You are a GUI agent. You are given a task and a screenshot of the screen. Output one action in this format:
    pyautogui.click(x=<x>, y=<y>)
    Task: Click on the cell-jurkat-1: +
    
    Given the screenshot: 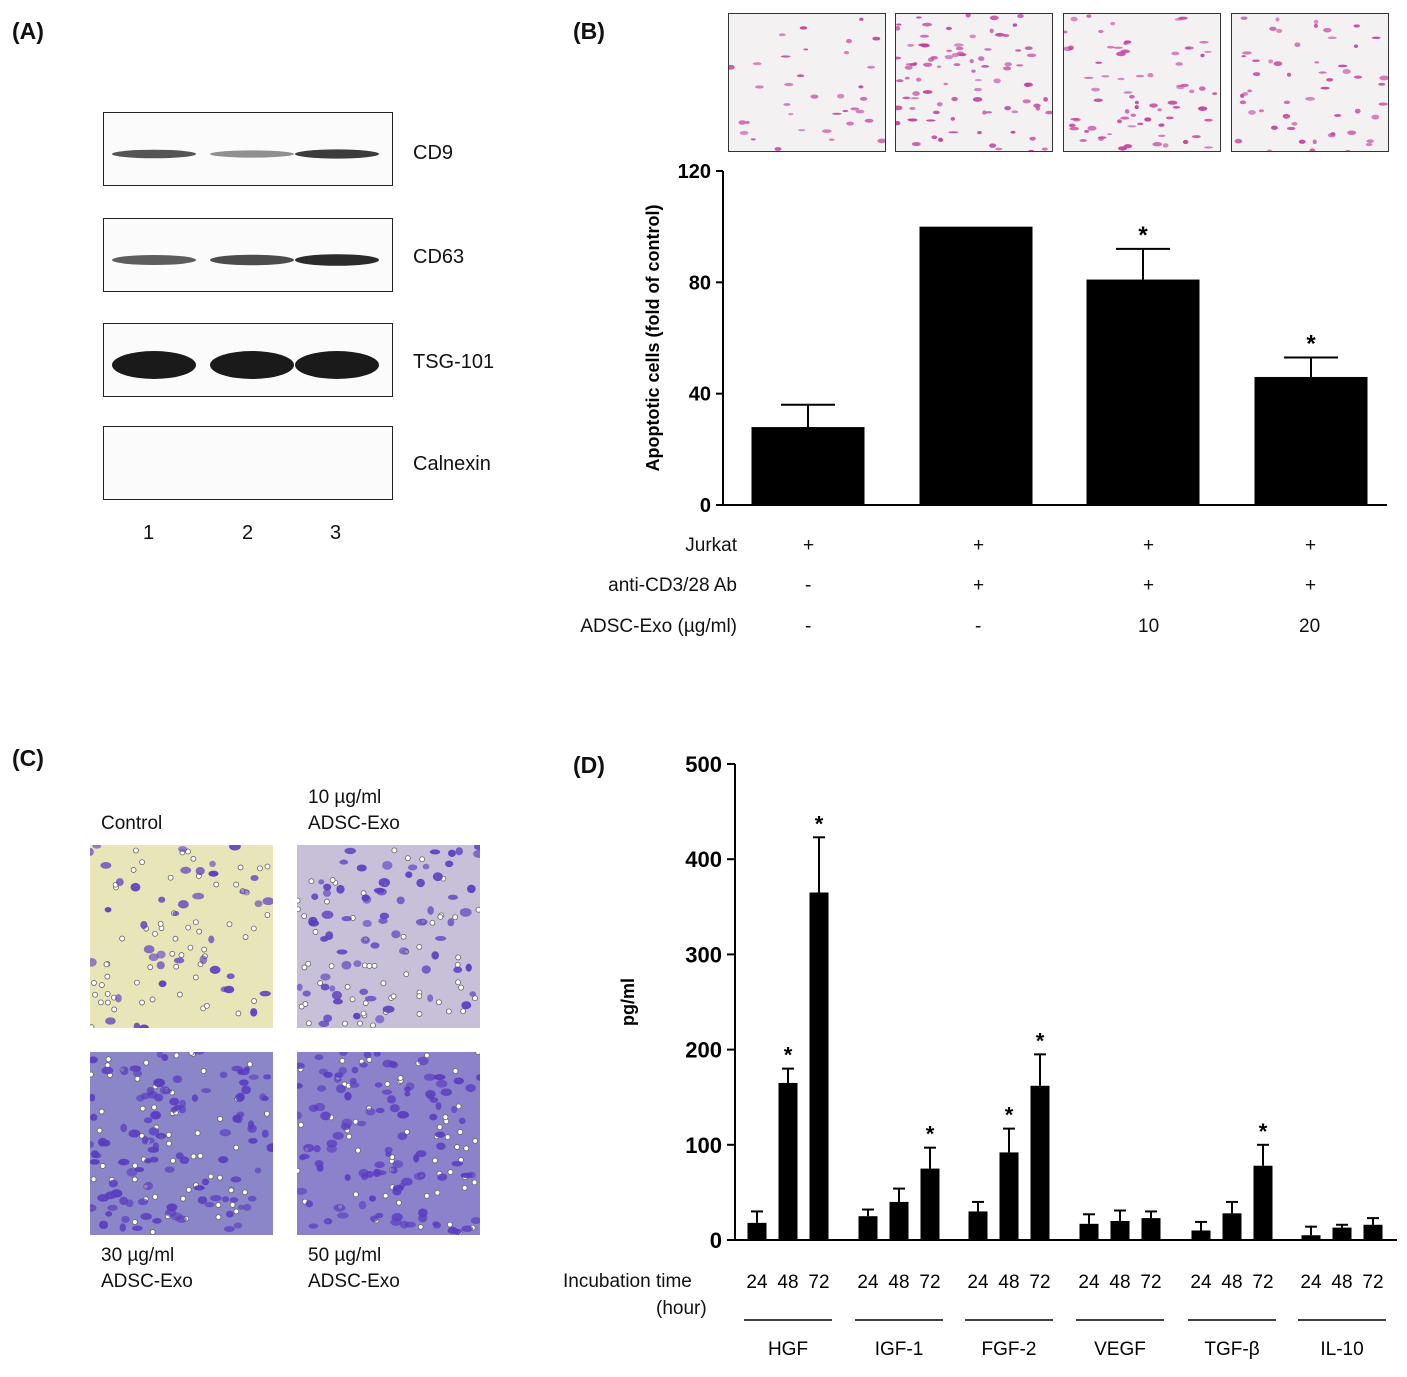 What is the action you would take?
    pyautogui.click(x=809, y=545)
    